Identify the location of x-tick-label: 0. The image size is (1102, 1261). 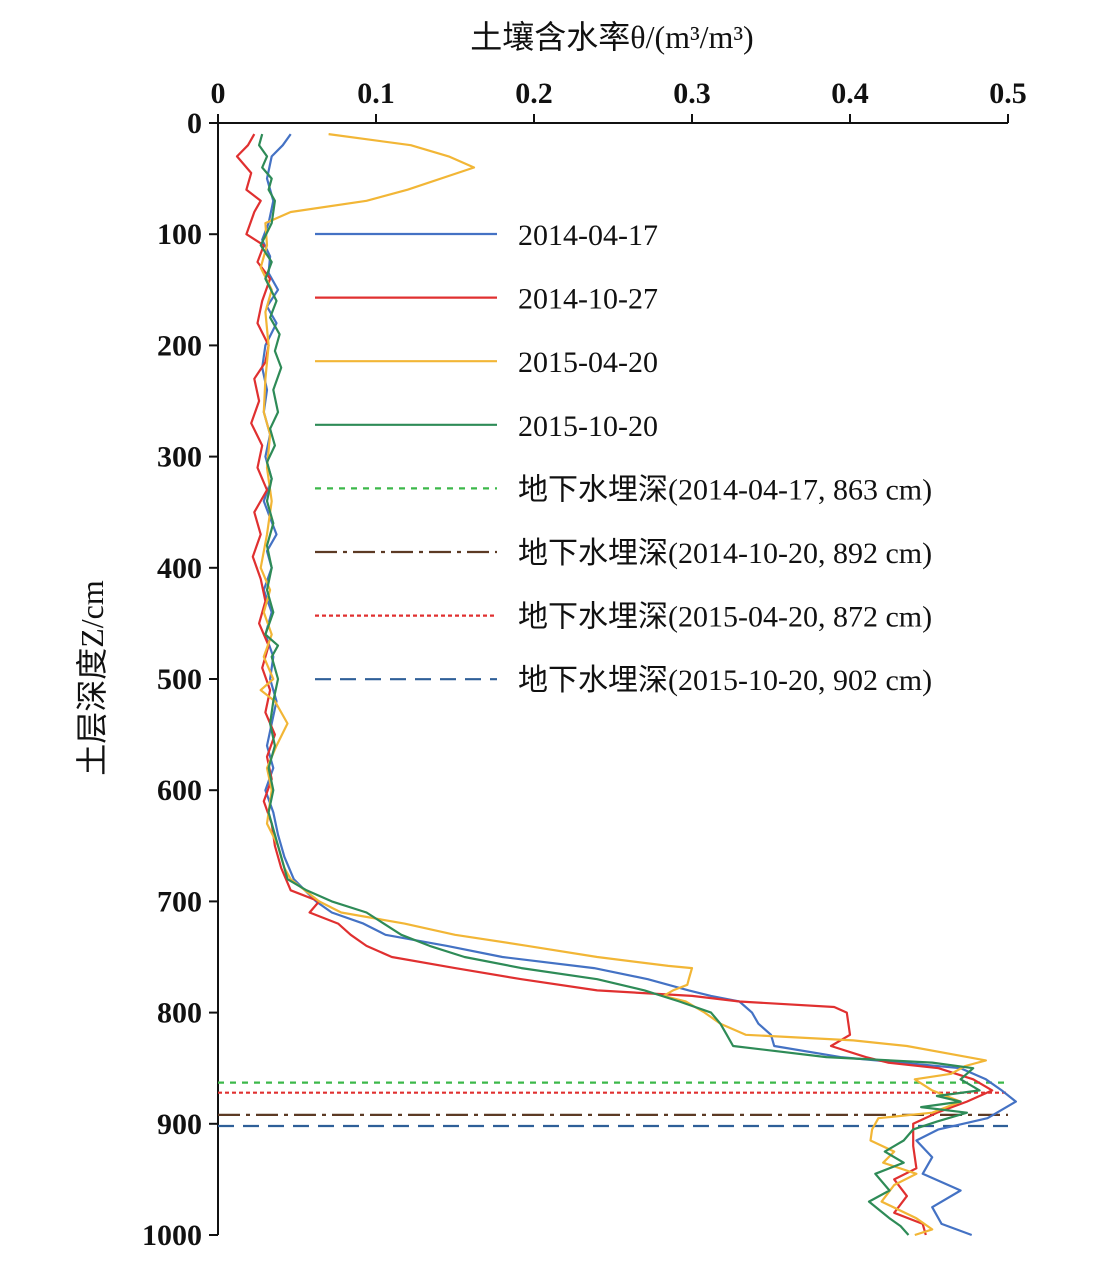
(218, 93).